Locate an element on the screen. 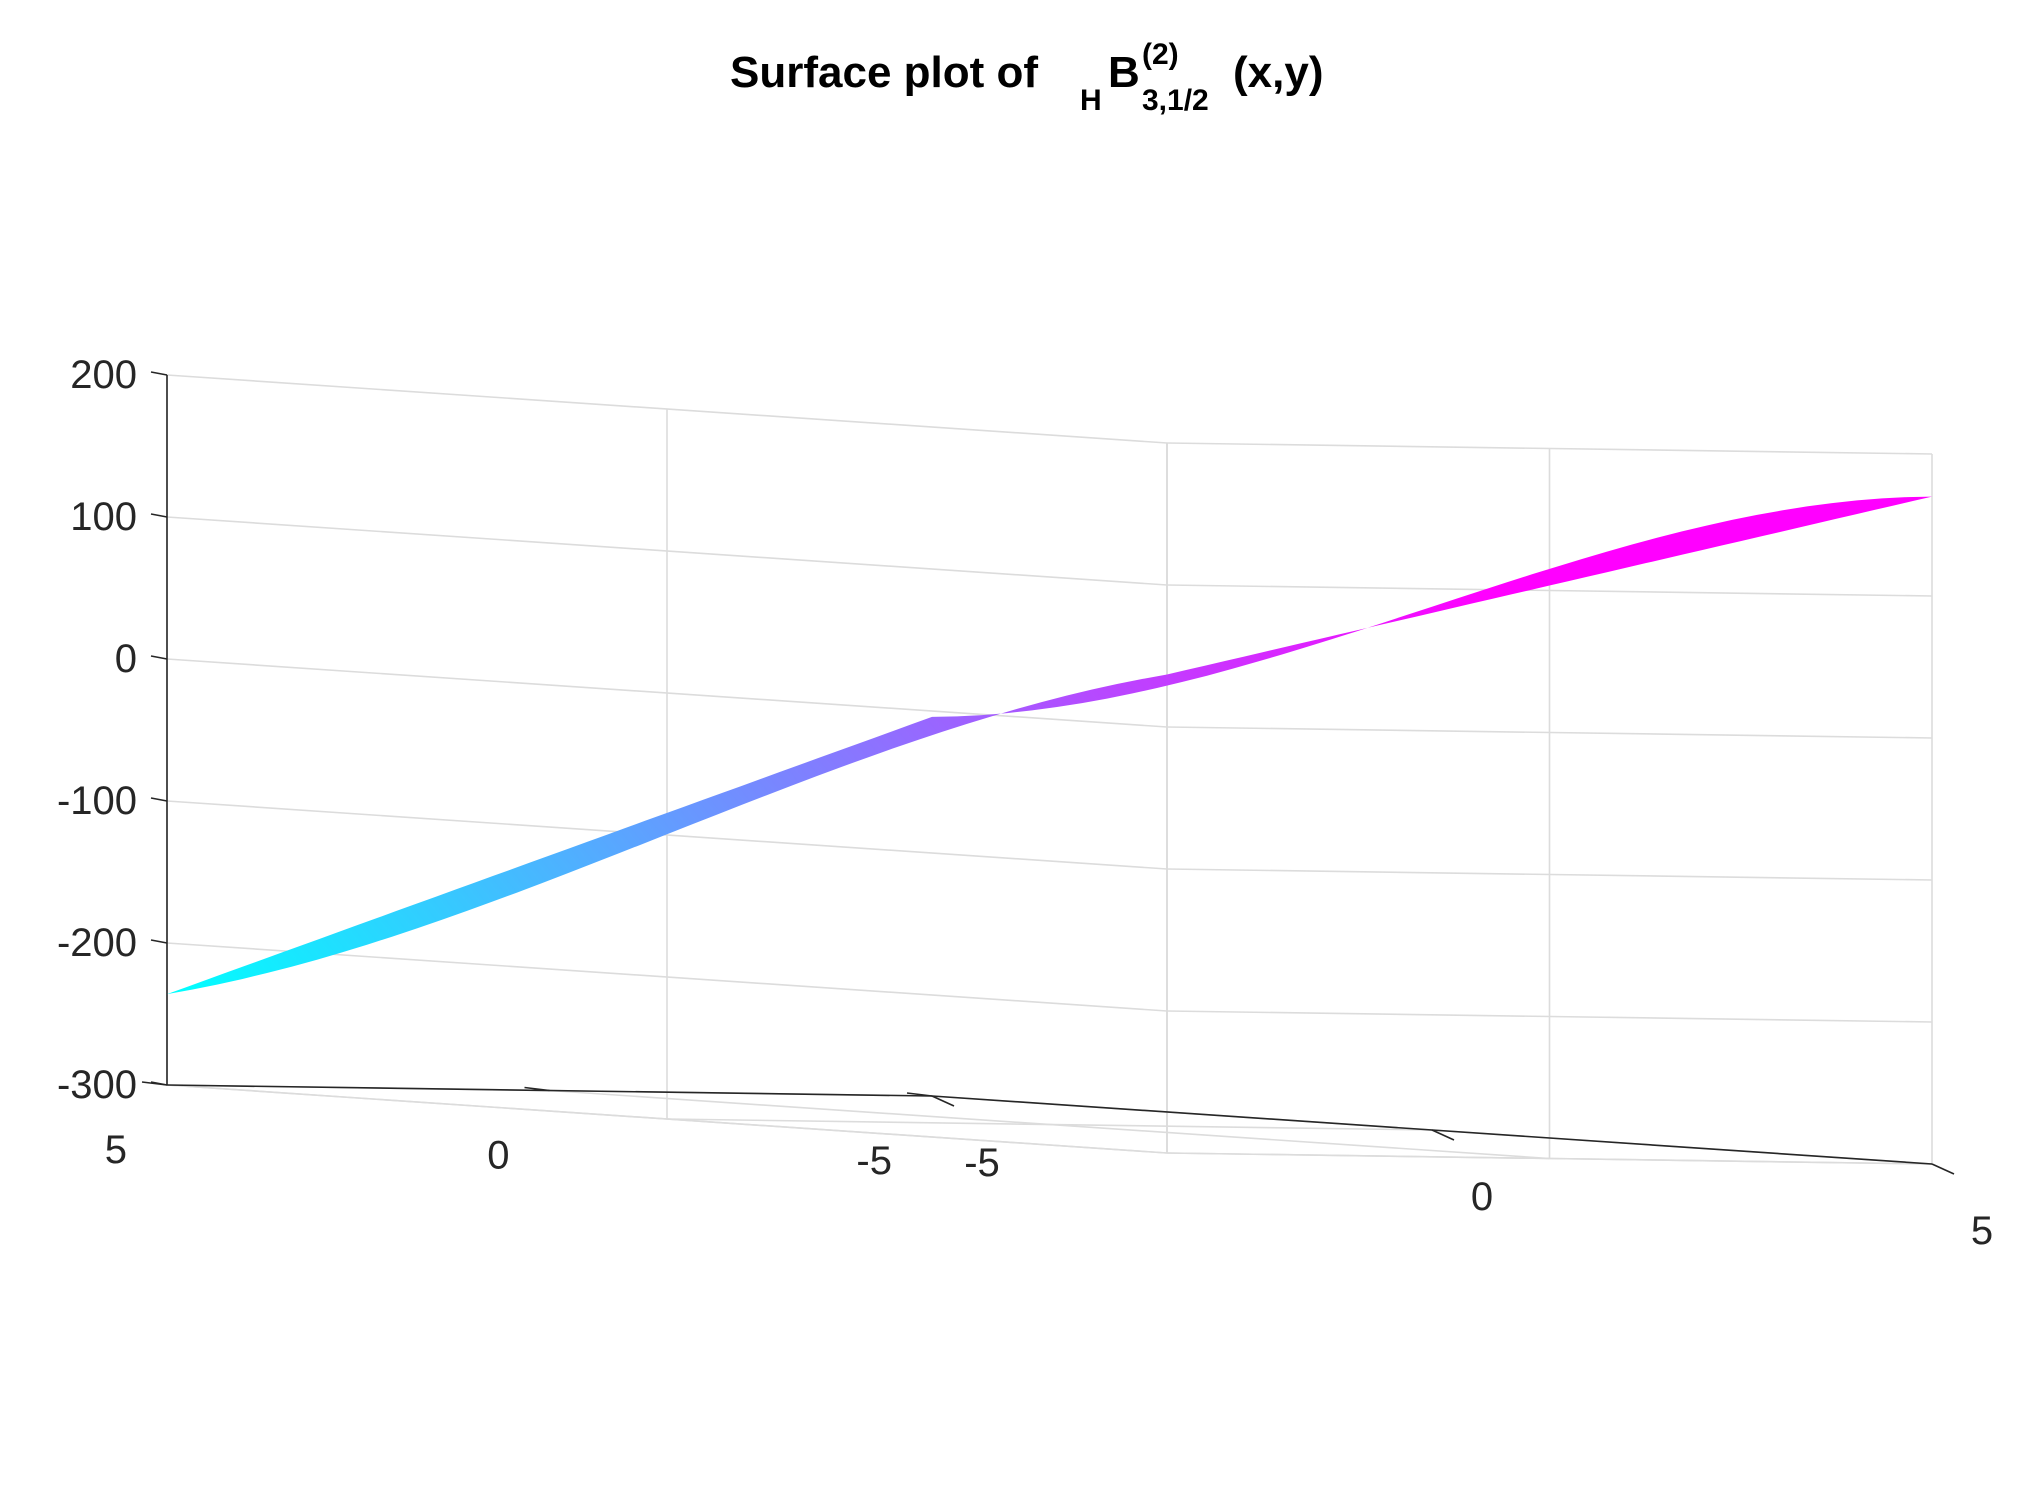 The width and height of the screenshot is (2022, 1506). z-tick-label-5: 200 is located at coordinates (103, 375).